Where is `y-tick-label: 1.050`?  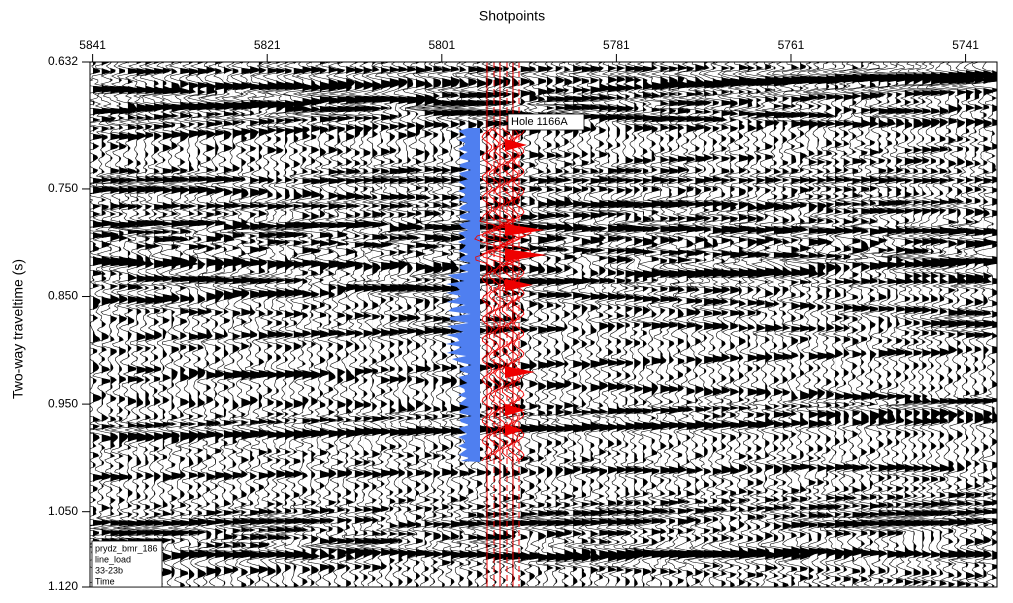 y-tick-label: 1.050 is located at coordinates (63, 511).